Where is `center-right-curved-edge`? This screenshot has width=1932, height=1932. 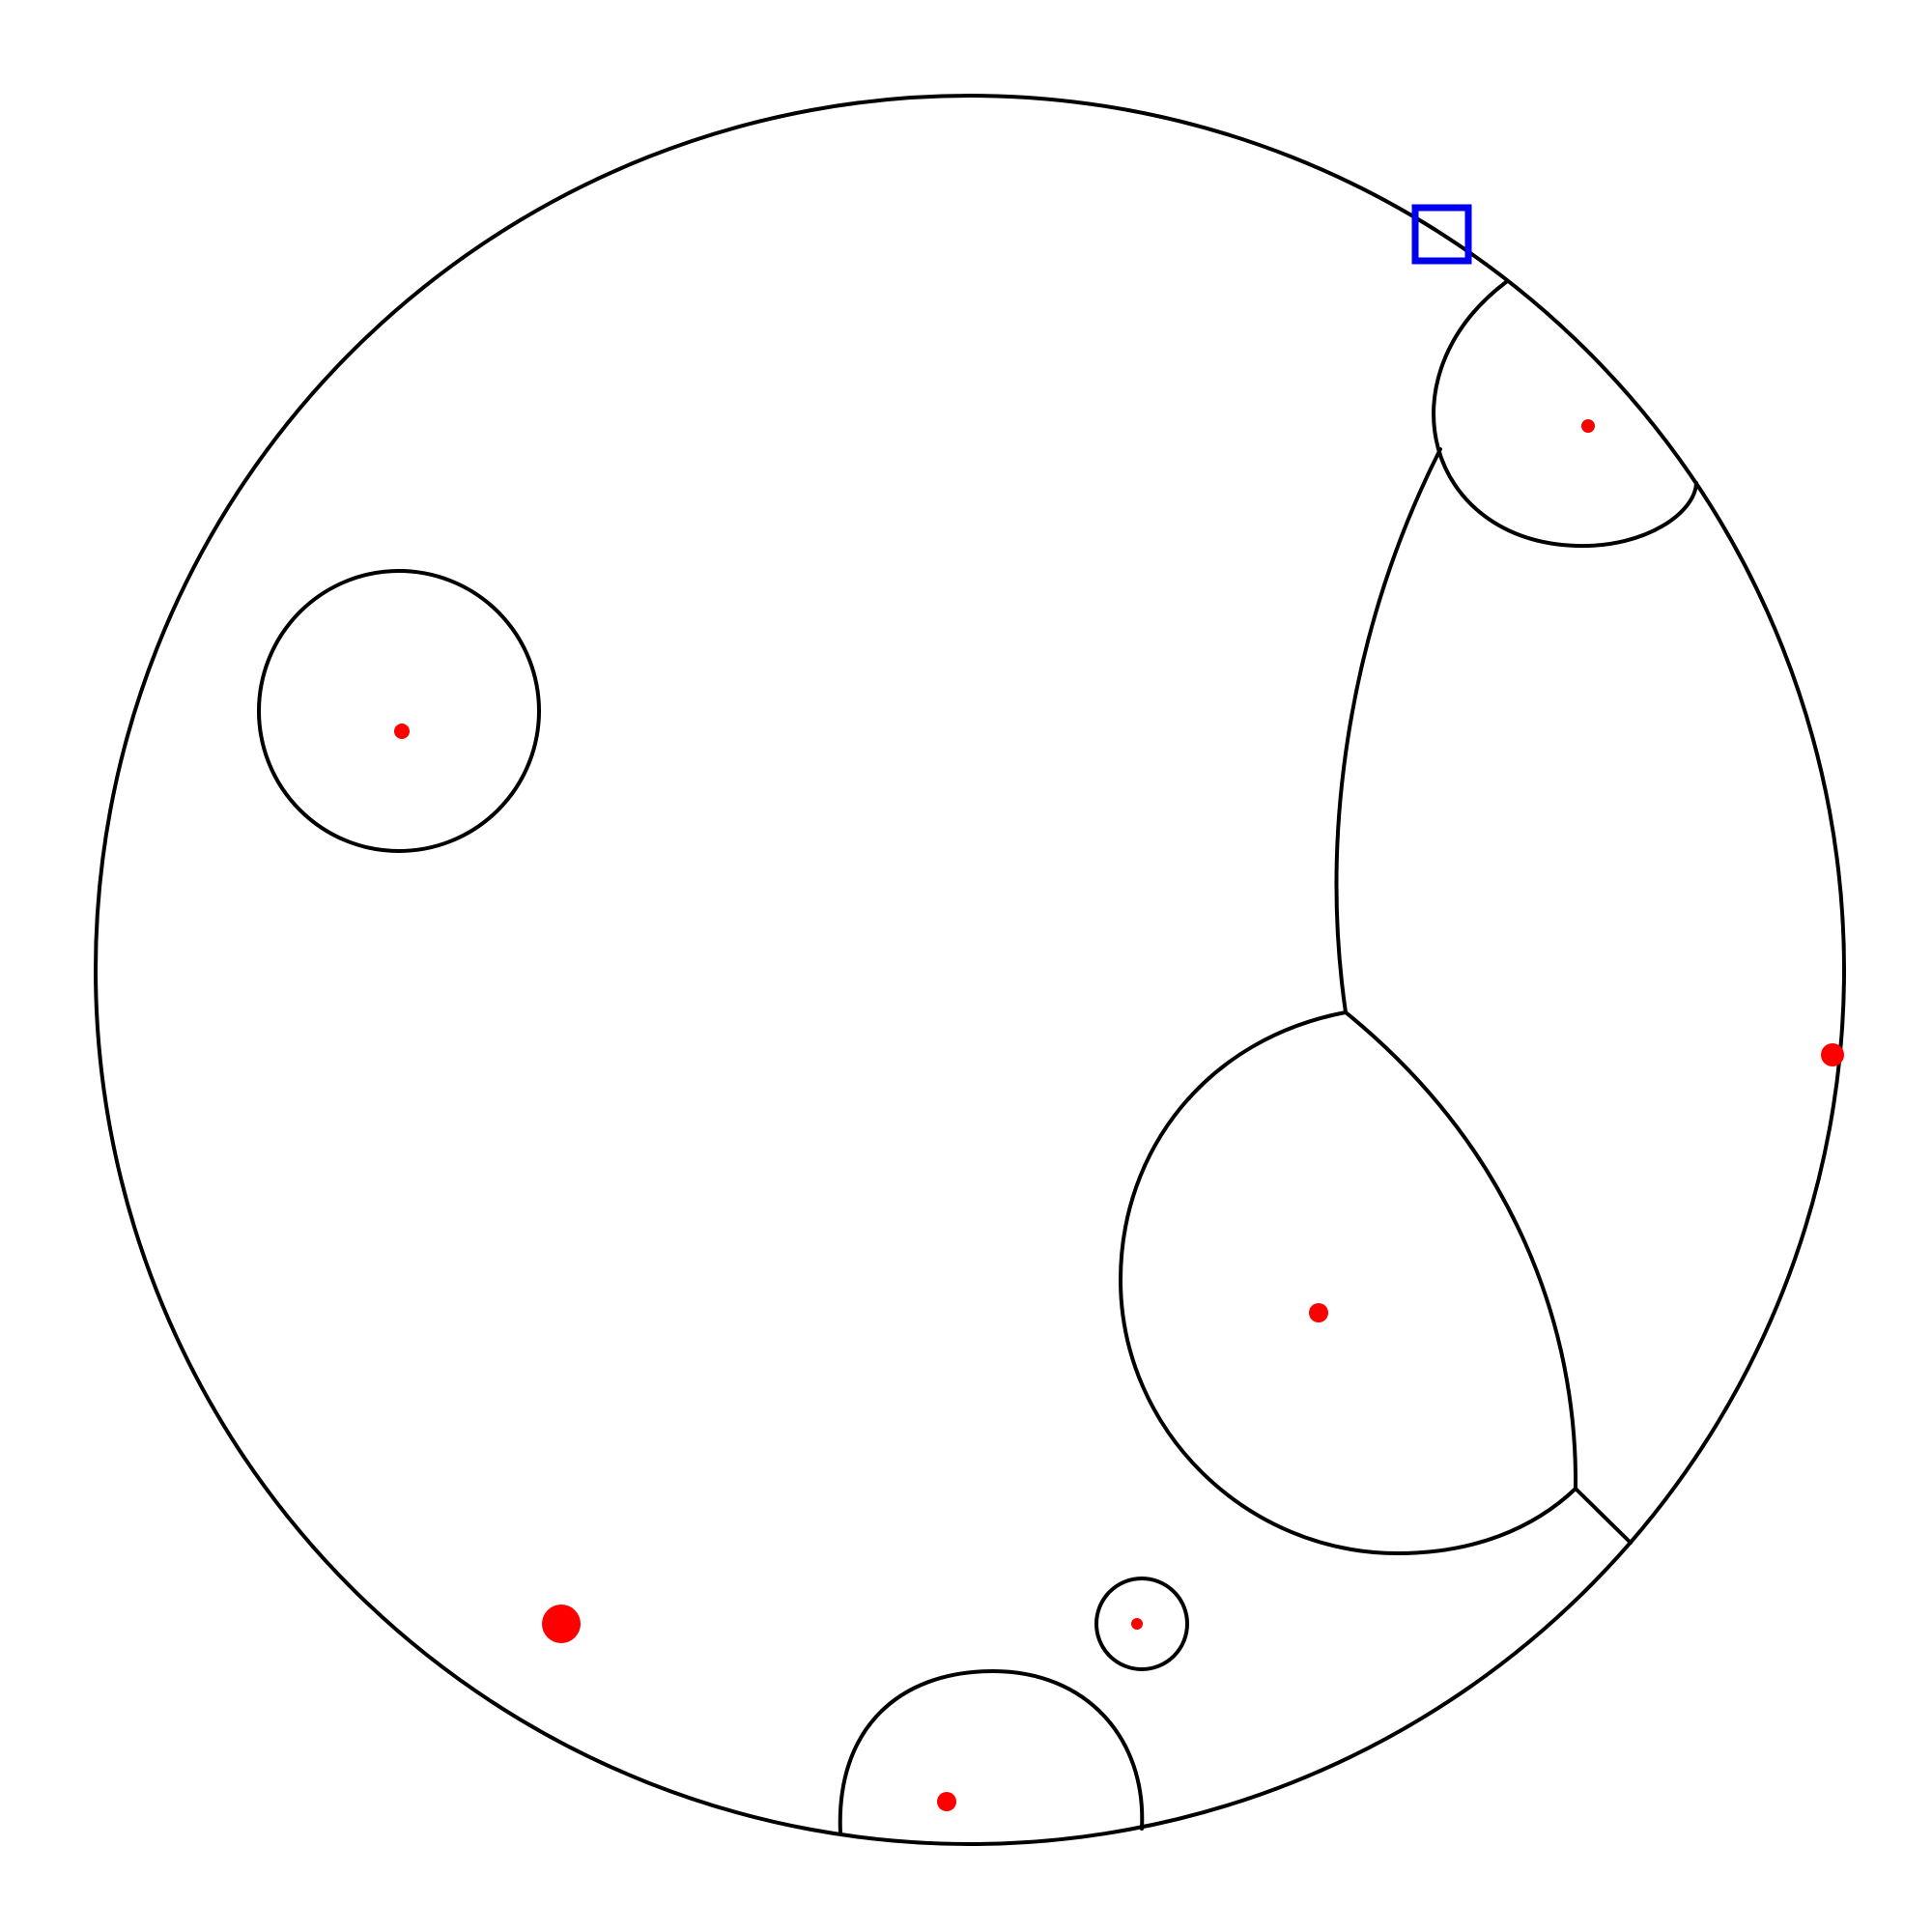 center-right-curved-edge is located at coordinates (1461, 1250).